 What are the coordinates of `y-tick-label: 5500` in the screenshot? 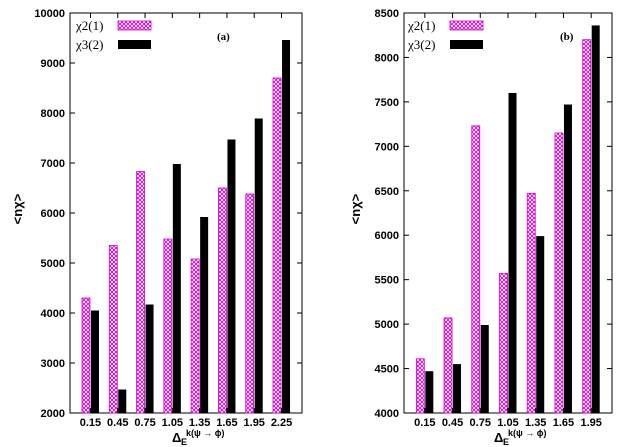 It's located at (387, 281).